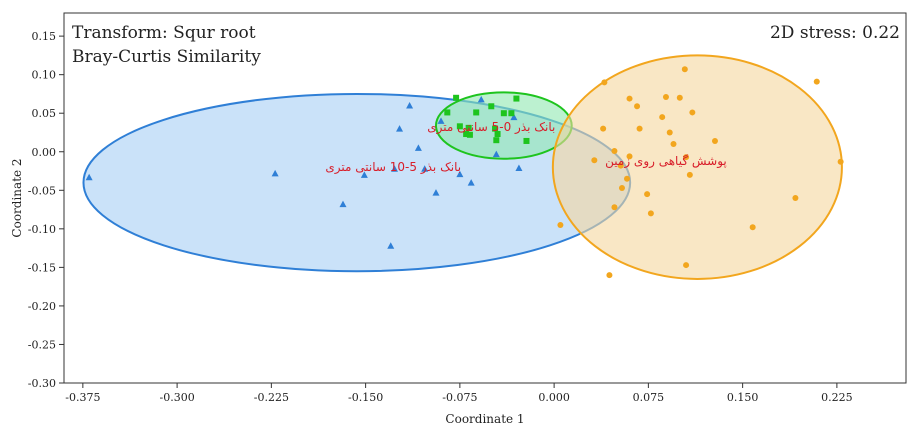 This screenshot has width=910, height=428. Describe the element at coordinates (42, 190) in the screenshot. I see `y-tick-label: -0.05` at that location.